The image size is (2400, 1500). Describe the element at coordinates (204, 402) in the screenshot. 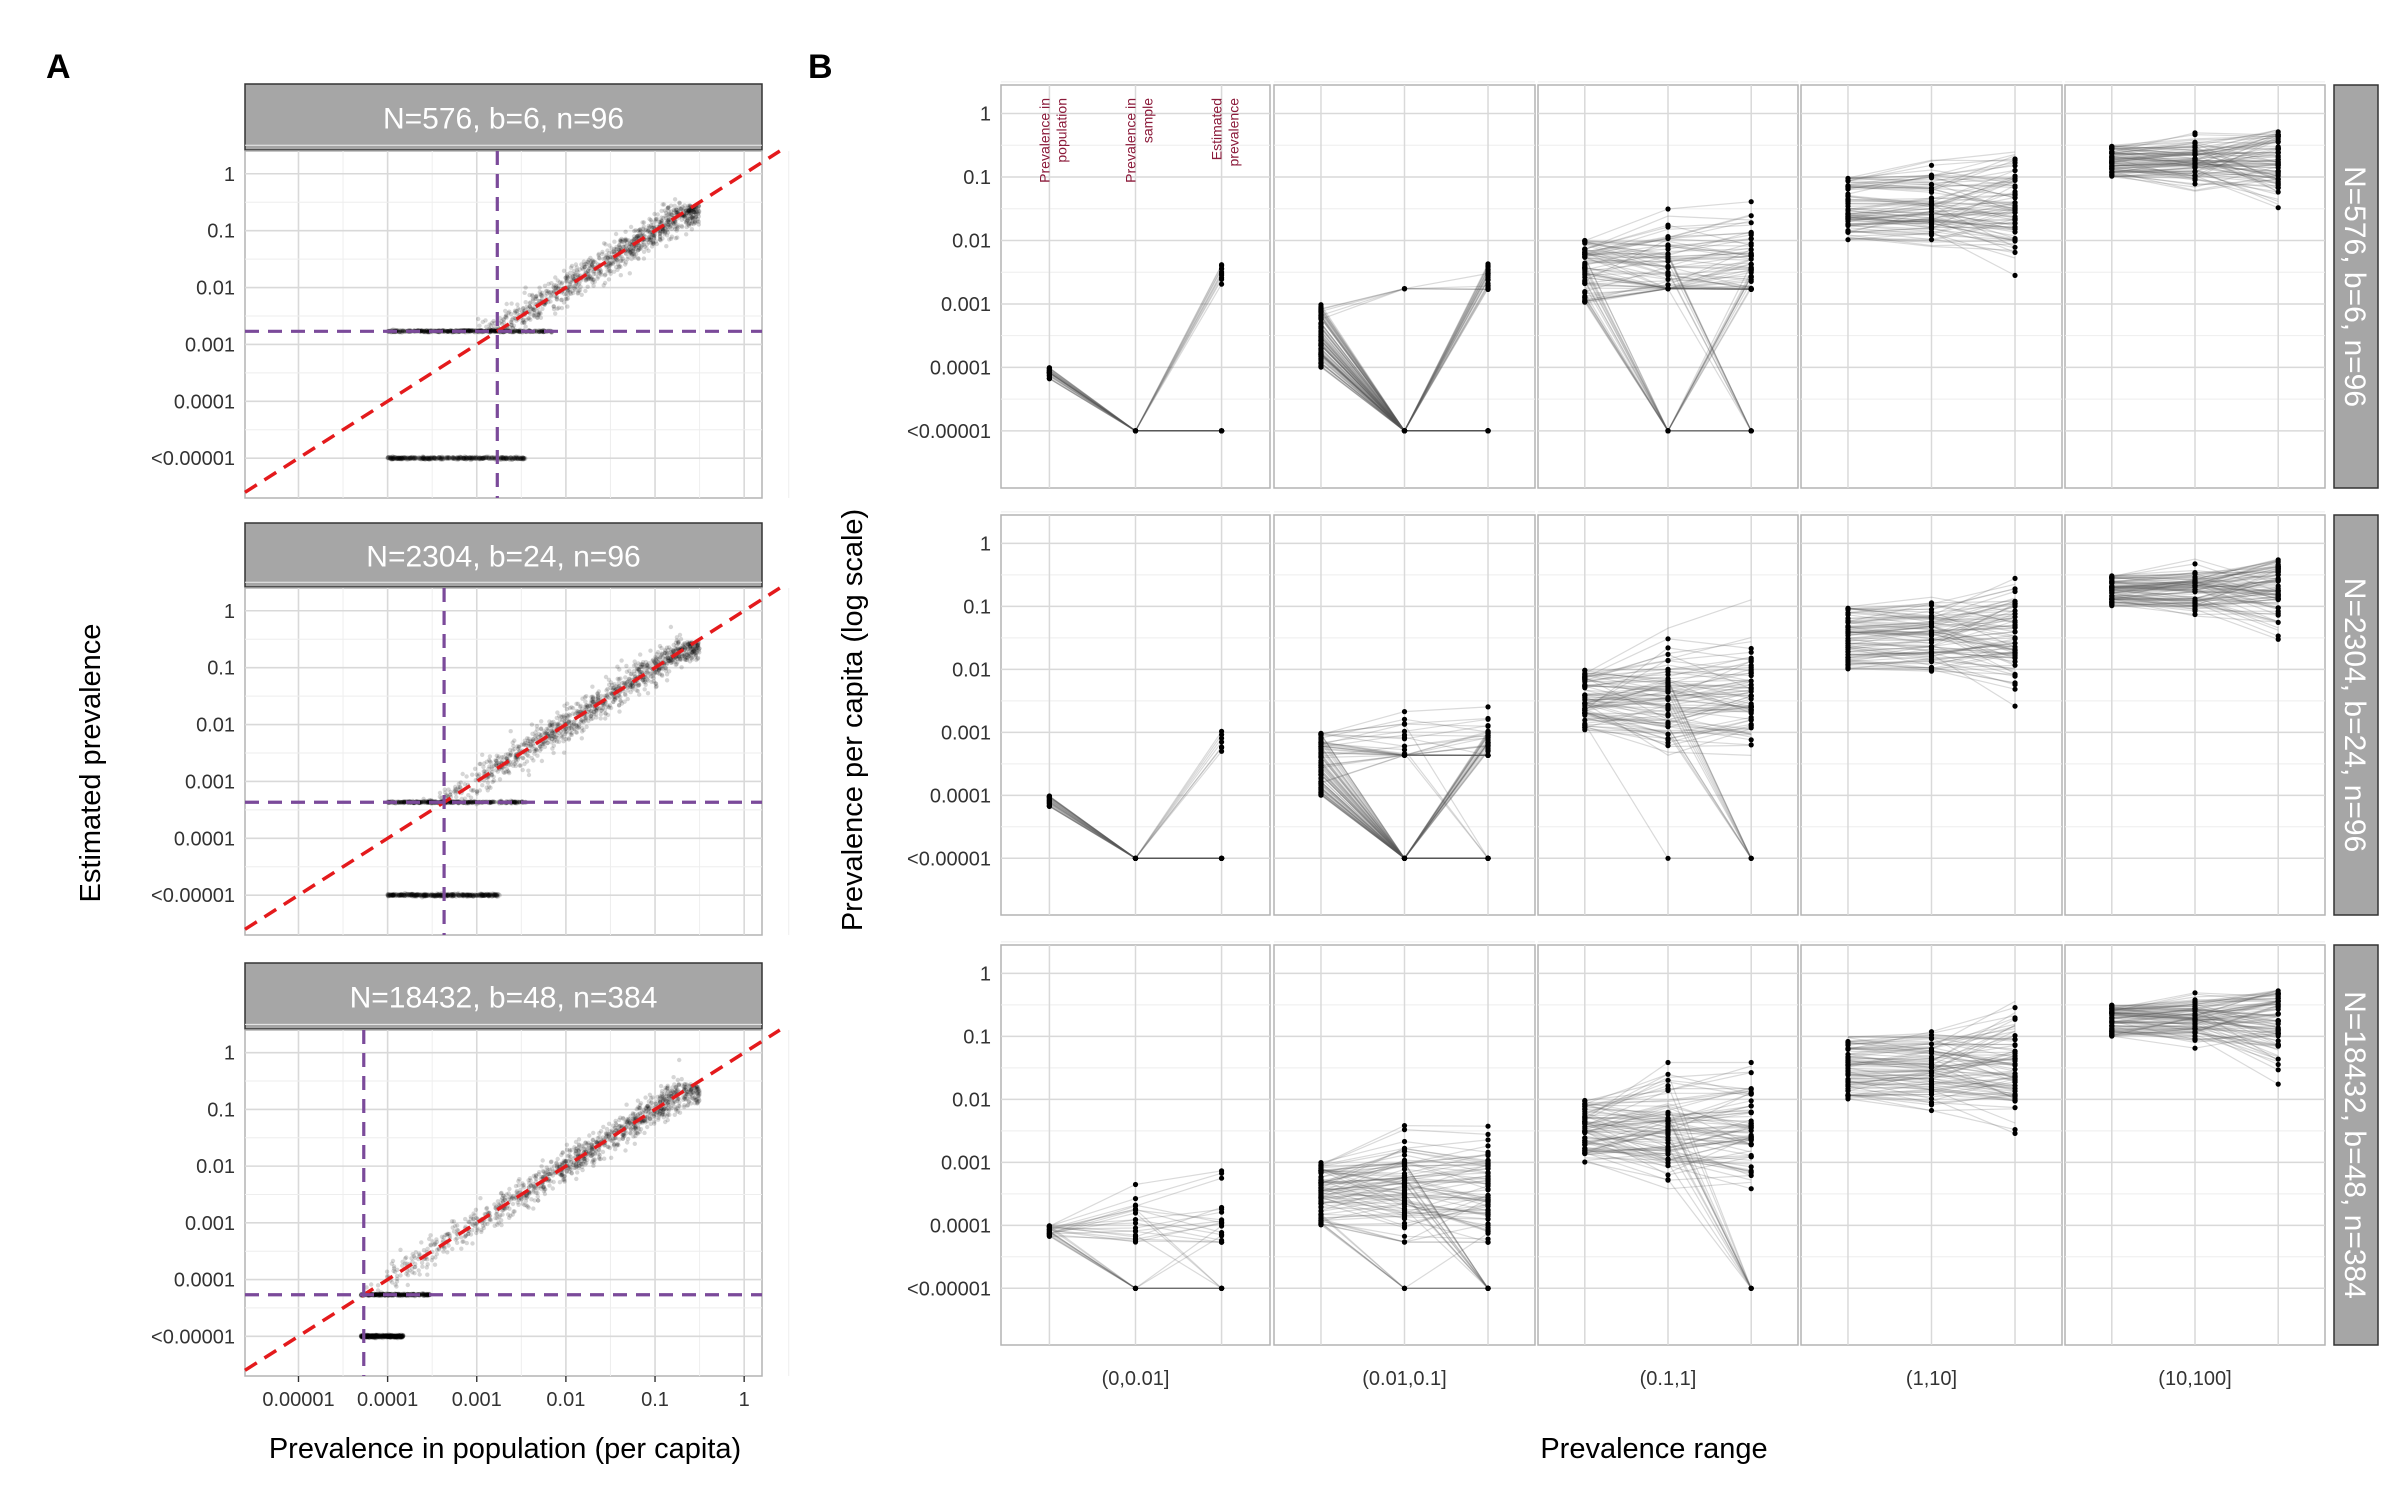

I see `y-tick-label: 0.0001` at that location.